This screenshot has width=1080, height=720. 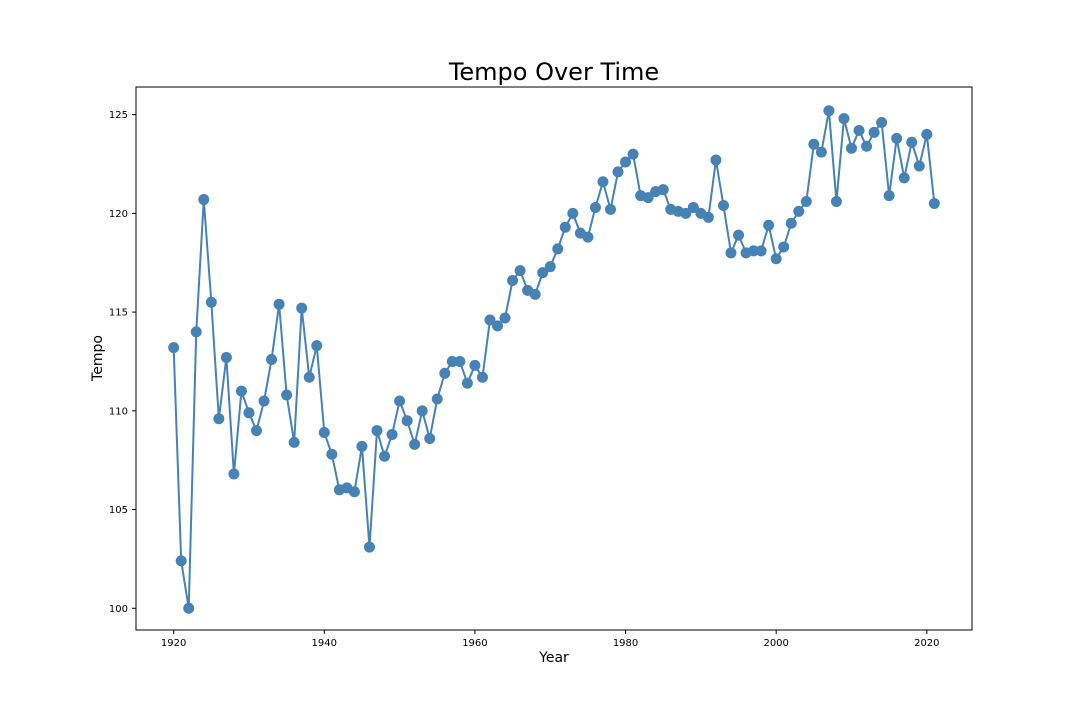 I want to click on x-tick-label: 1940, so click(x=324, y=643).